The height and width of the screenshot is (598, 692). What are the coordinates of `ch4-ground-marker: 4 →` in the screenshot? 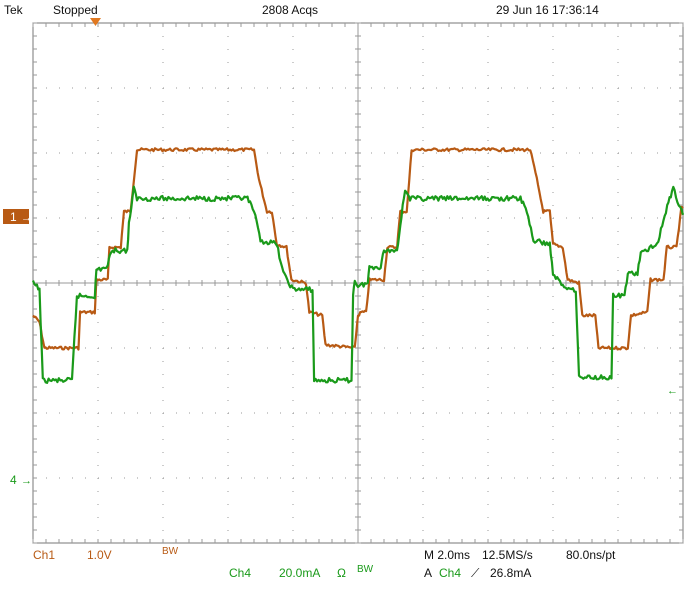 It's located at (21, 480).